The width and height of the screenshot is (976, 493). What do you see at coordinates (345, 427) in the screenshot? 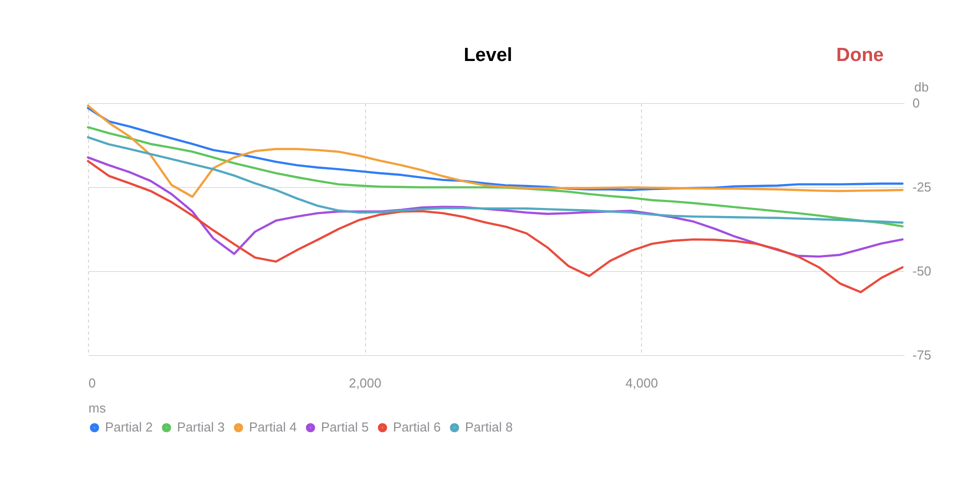
I see `legend-label: Partial 5` at bounding box center [345, 427].